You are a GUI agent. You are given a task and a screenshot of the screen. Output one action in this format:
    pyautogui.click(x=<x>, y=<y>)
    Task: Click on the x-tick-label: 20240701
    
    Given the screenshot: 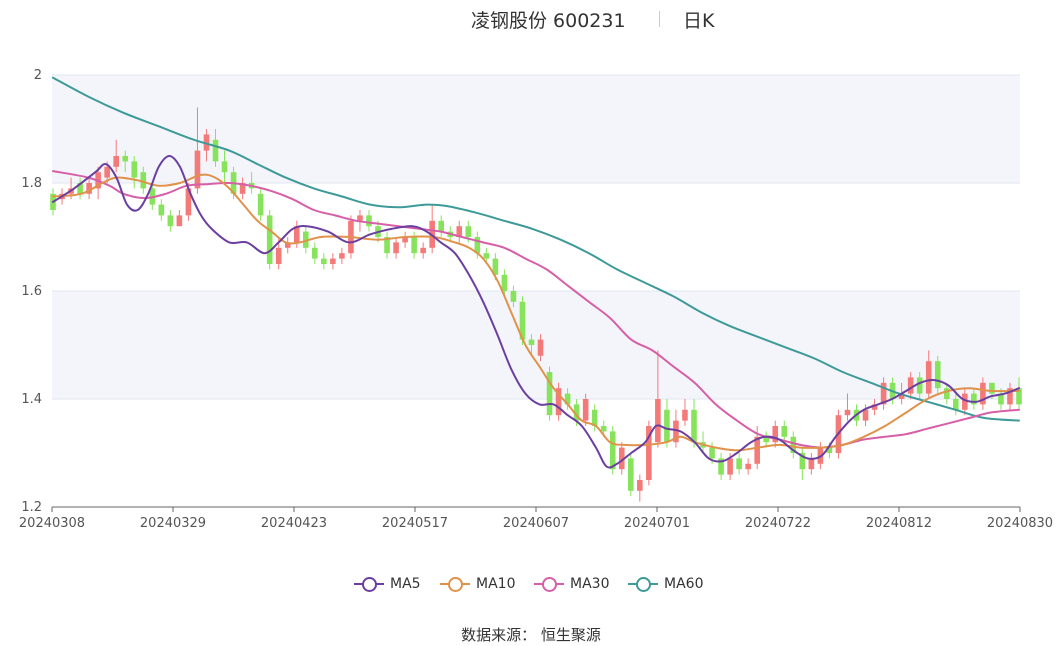 What is the action you would take?
    pyautogui.click(x=657, y=523)
    